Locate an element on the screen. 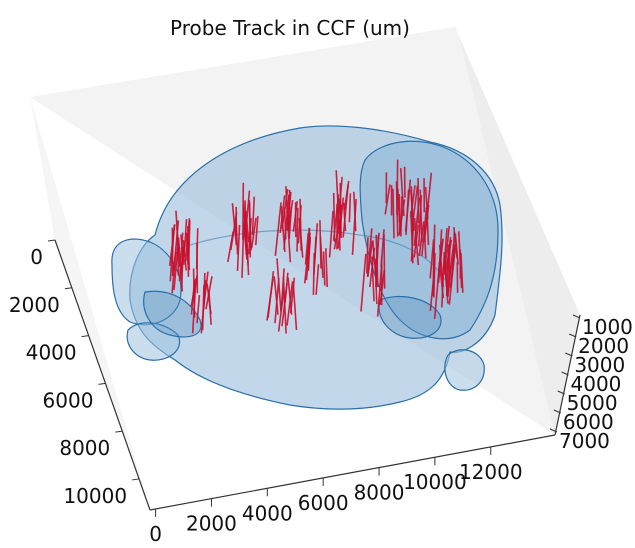 This screenshot has width=635, height=548. probe-tracks is located at coordinates (316, 246).